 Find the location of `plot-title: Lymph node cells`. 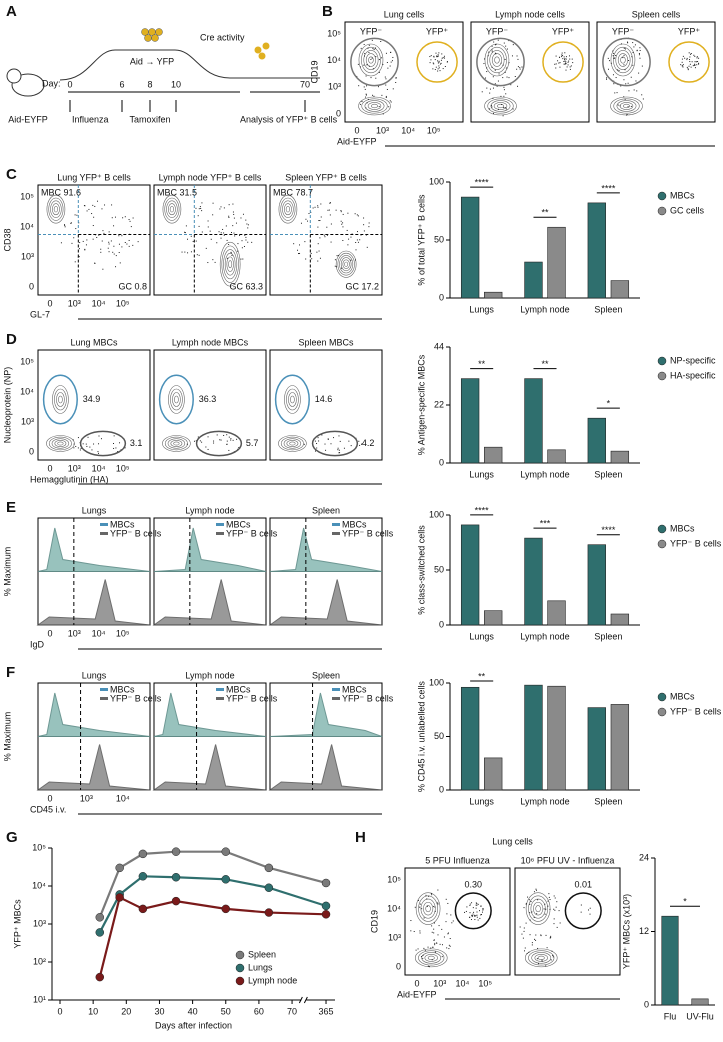

plot-title: Lymph node cells is located at coordinates (530, 14).